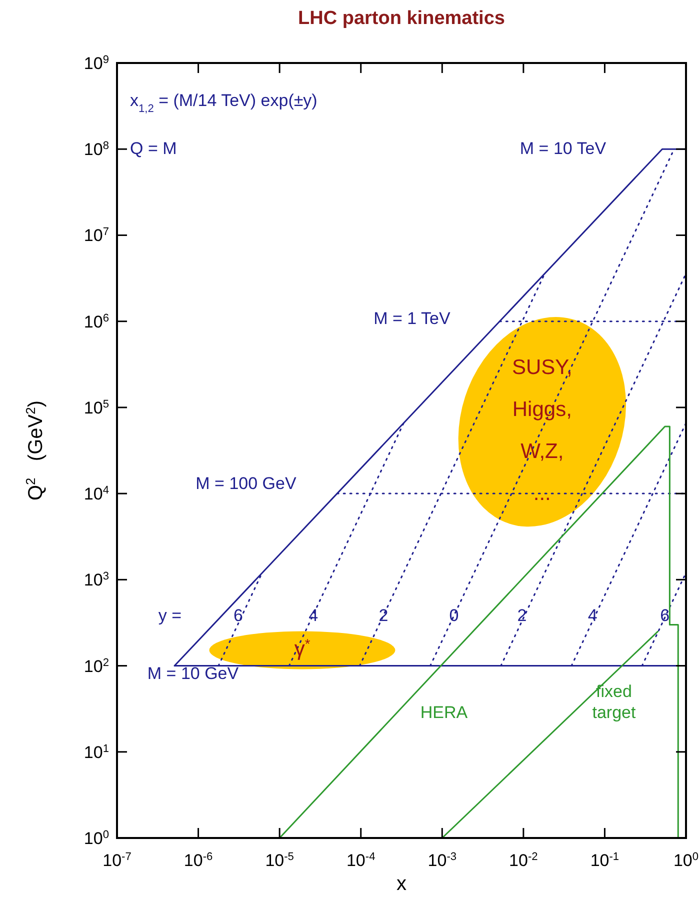 The height and width of the screenshot is (903, 700). What do you see at coordinates (605, 860) in the screenshot?
I see `x-tick-label: 10$^{-1}$` at bounding box center [605, 860].